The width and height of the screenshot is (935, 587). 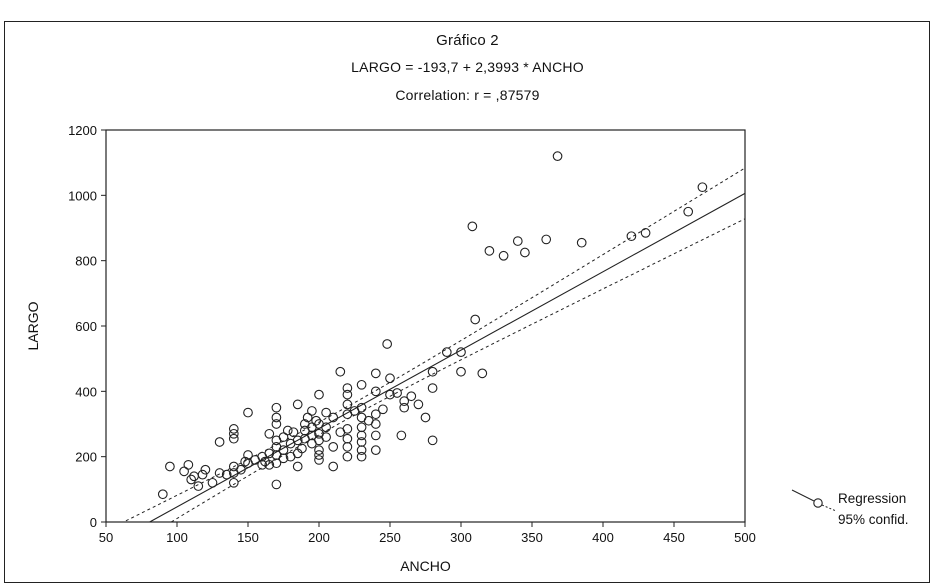 What do you see at coordinates (818, 503) in the screenshot?
I see `legend-point-icon` at bounding box center [818, 503].